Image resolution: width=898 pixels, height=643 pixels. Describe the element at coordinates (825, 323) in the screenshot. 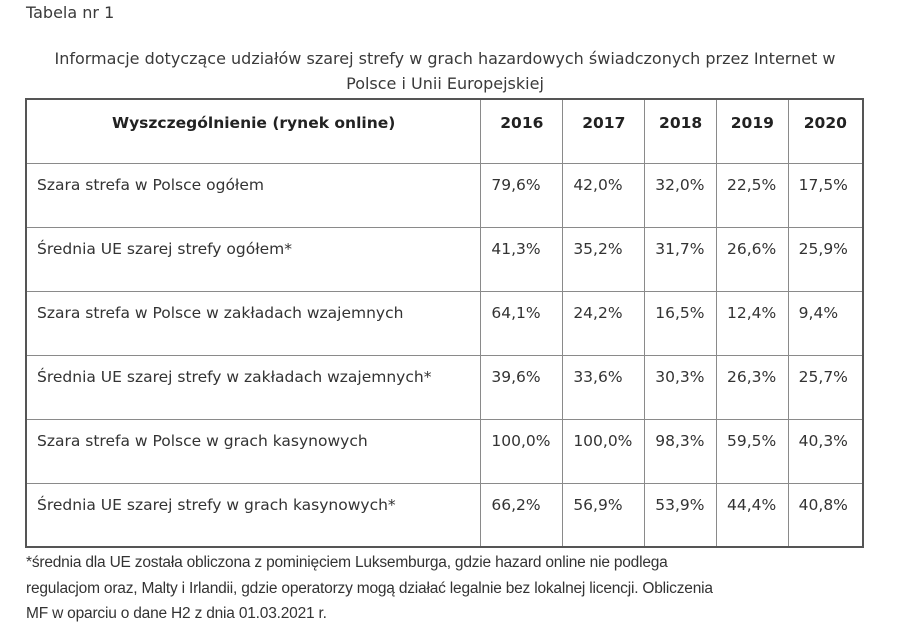

I see `cell-2020: 9,4%` at that location.